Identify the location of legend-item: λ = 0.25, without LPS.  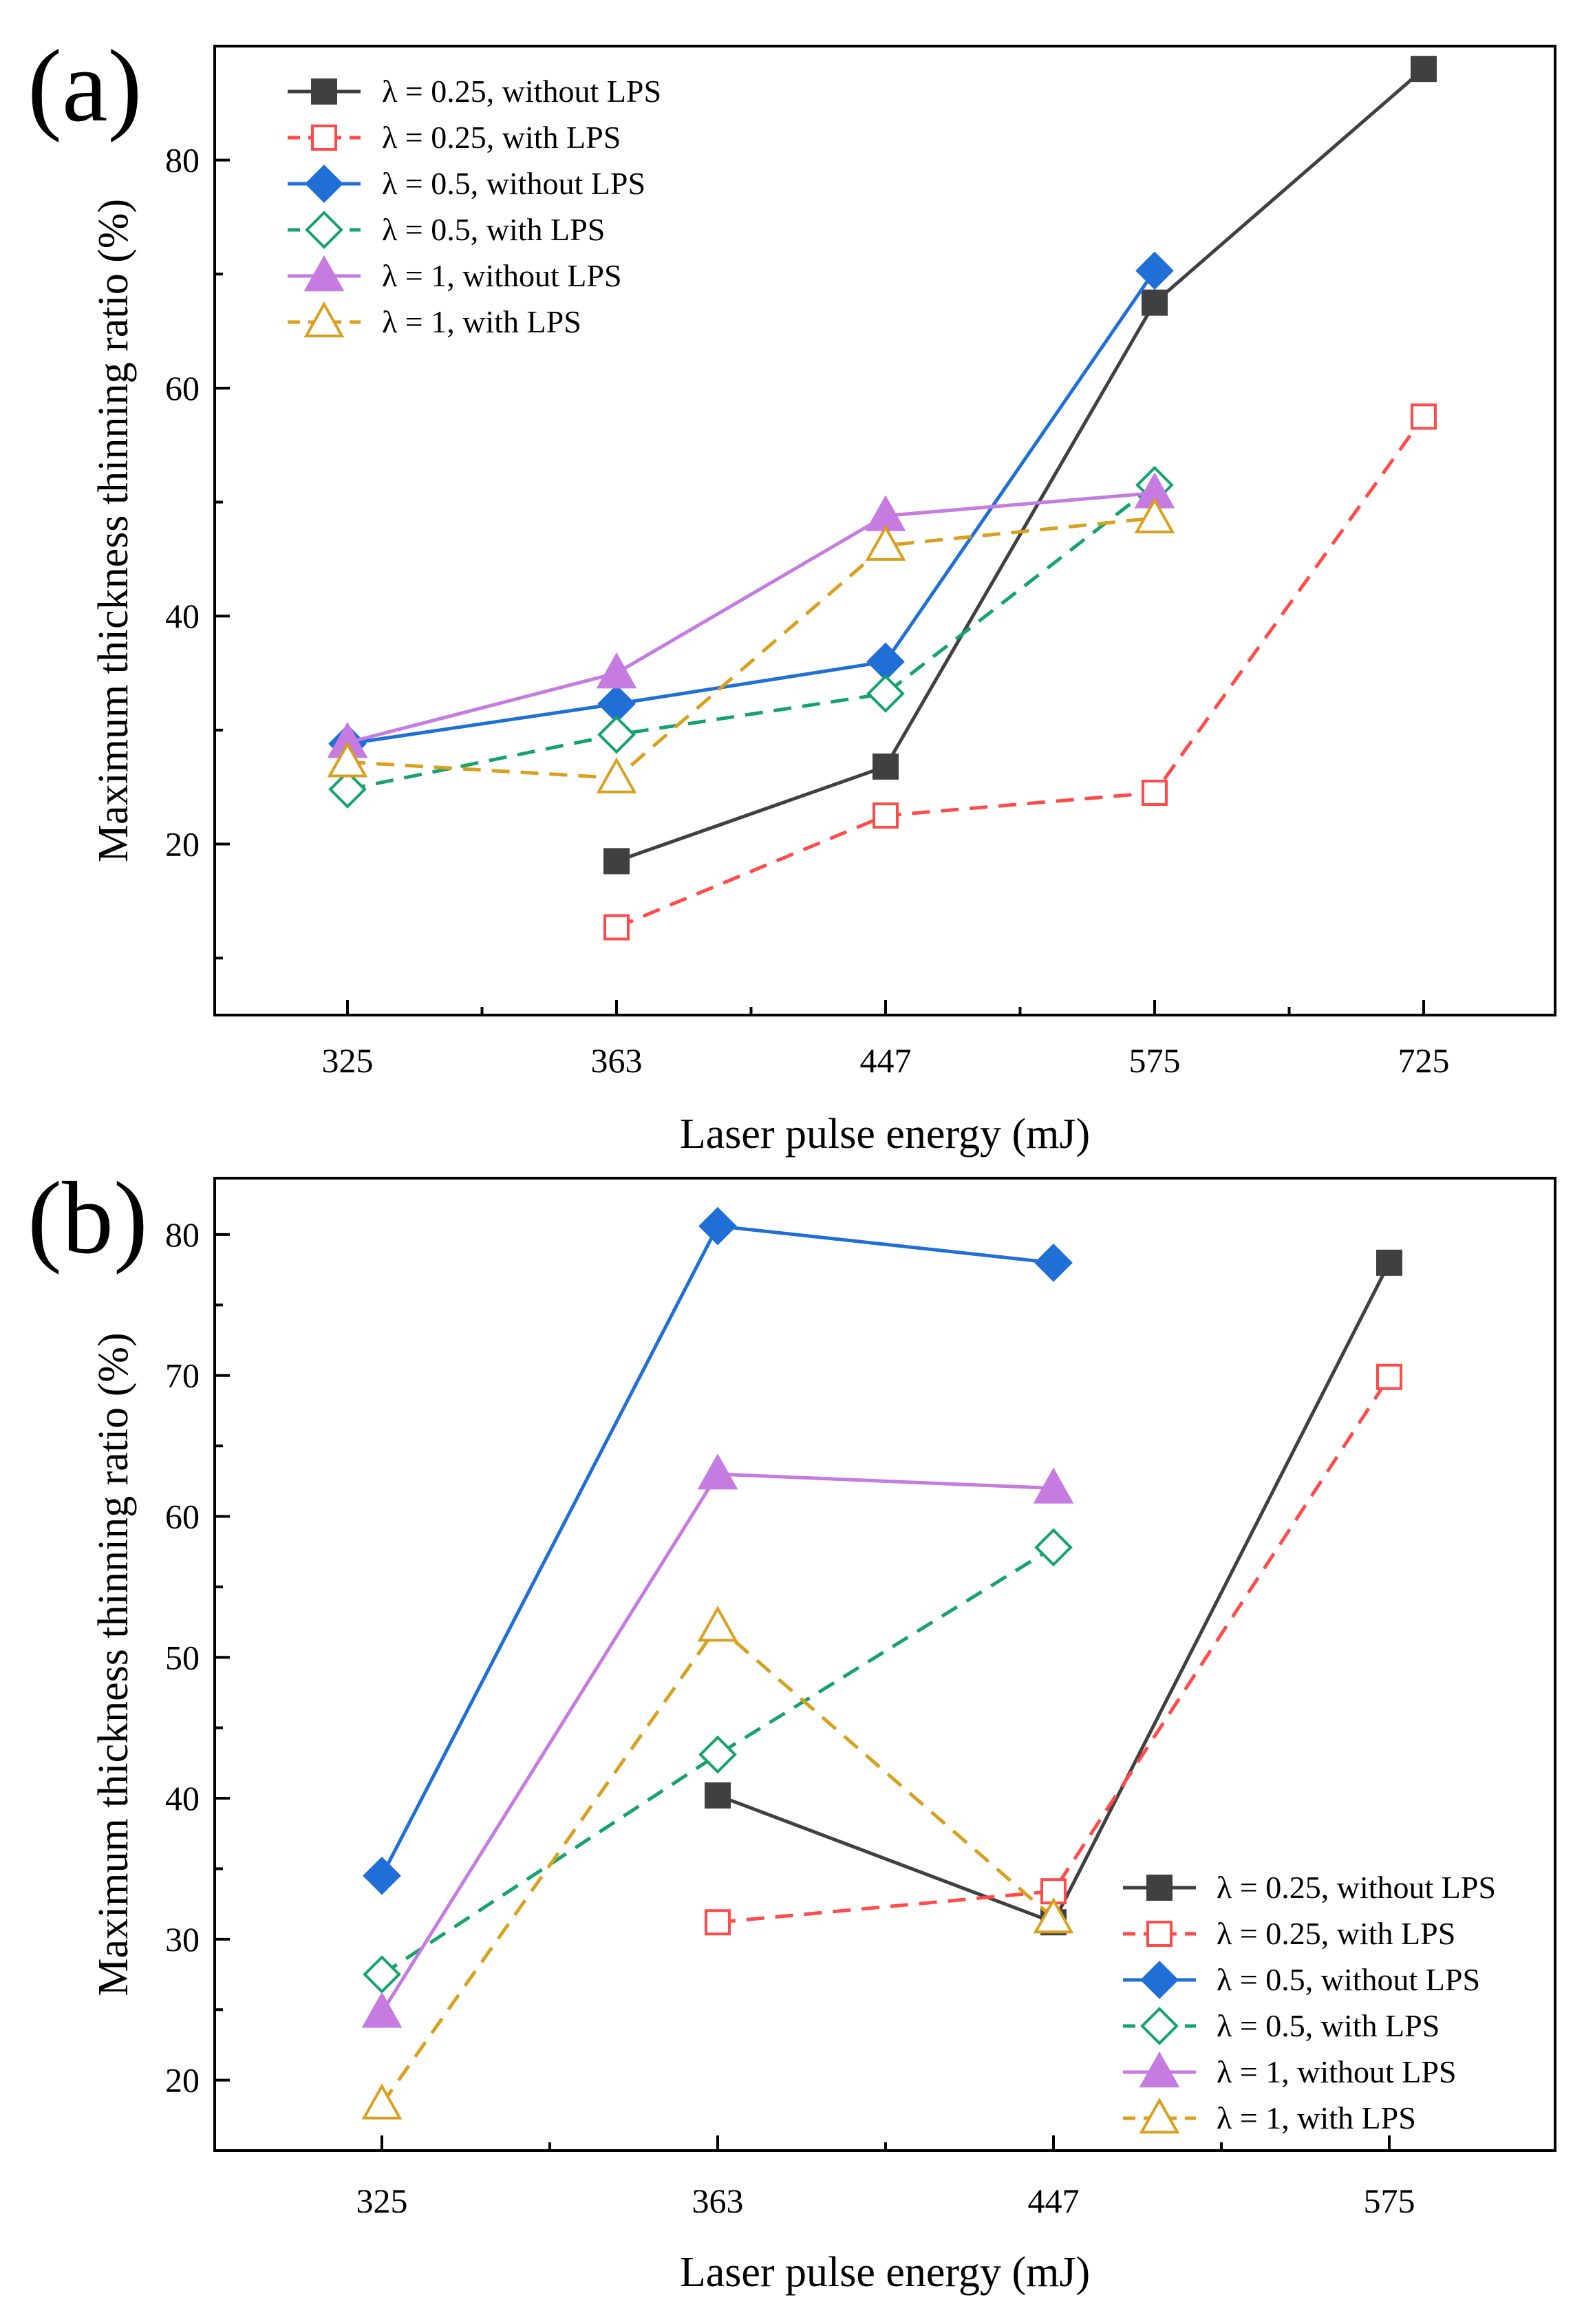
(475, 91).